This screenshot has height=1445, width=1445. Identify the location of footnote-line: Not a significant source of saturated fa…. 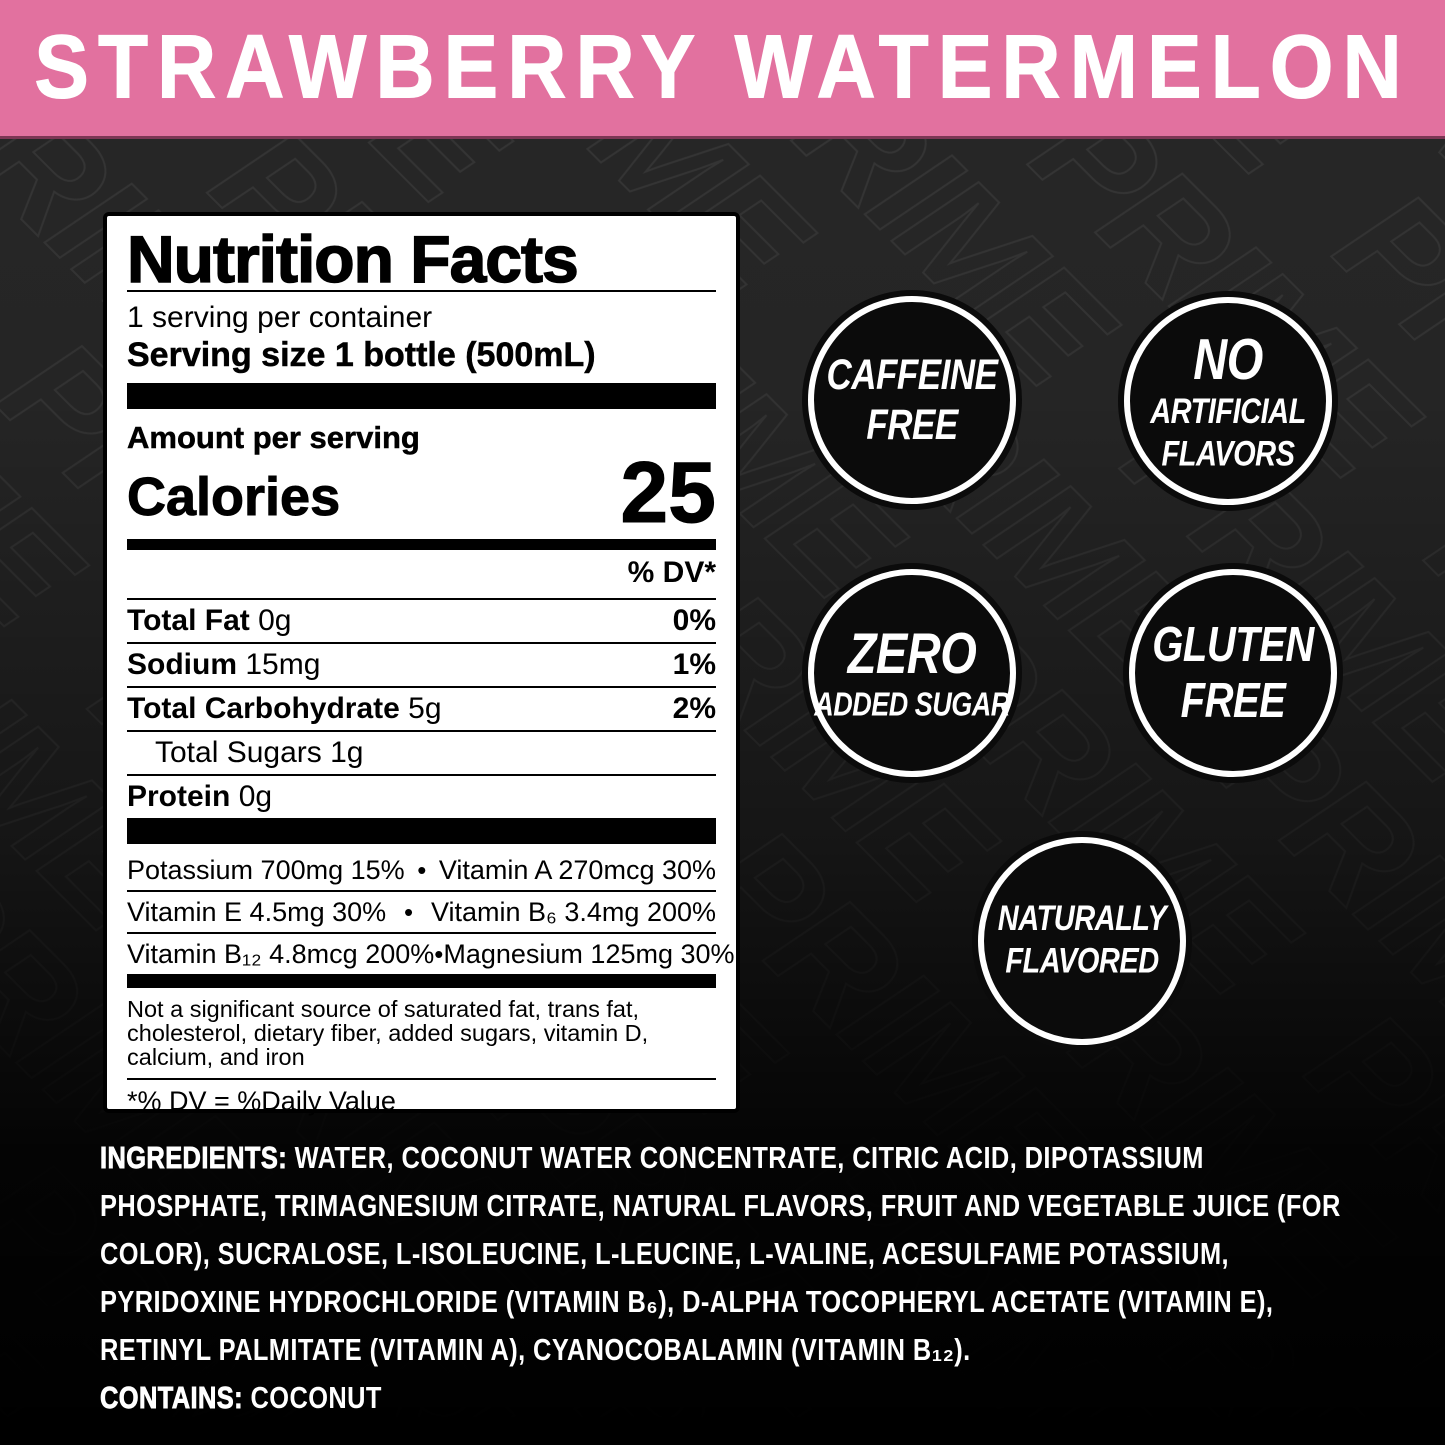
(383, 1009).